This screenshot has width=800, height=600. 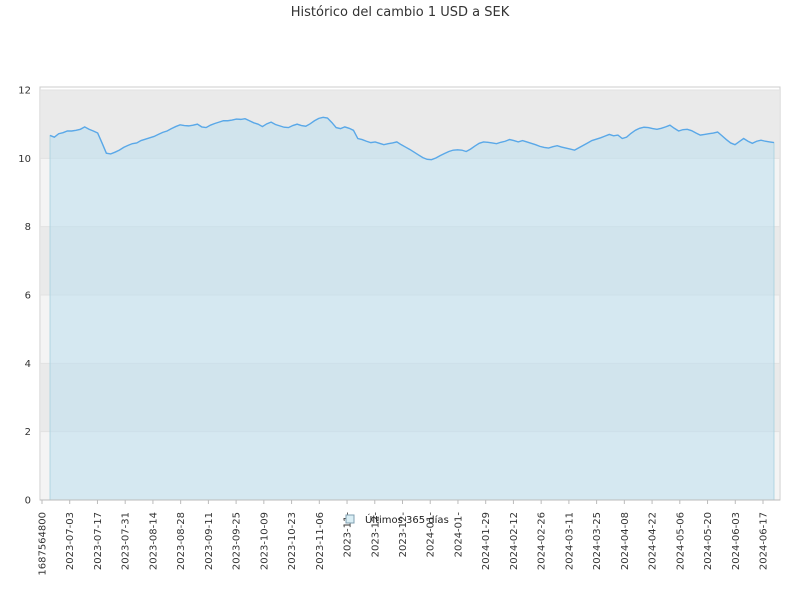 I want to click on series-line, so click(x=412, y=138).